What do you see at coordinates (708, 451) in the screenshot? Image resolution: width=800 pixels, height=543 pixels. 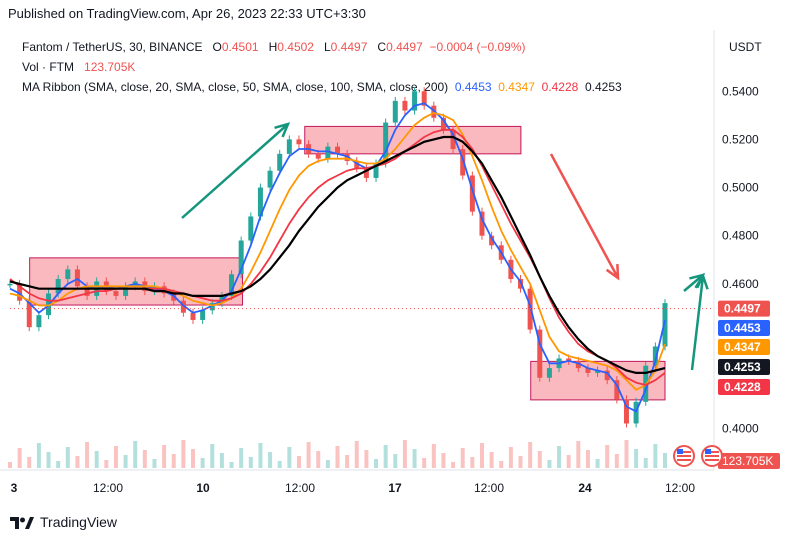 I see `flag-canton` at bounding box center [708, 451].